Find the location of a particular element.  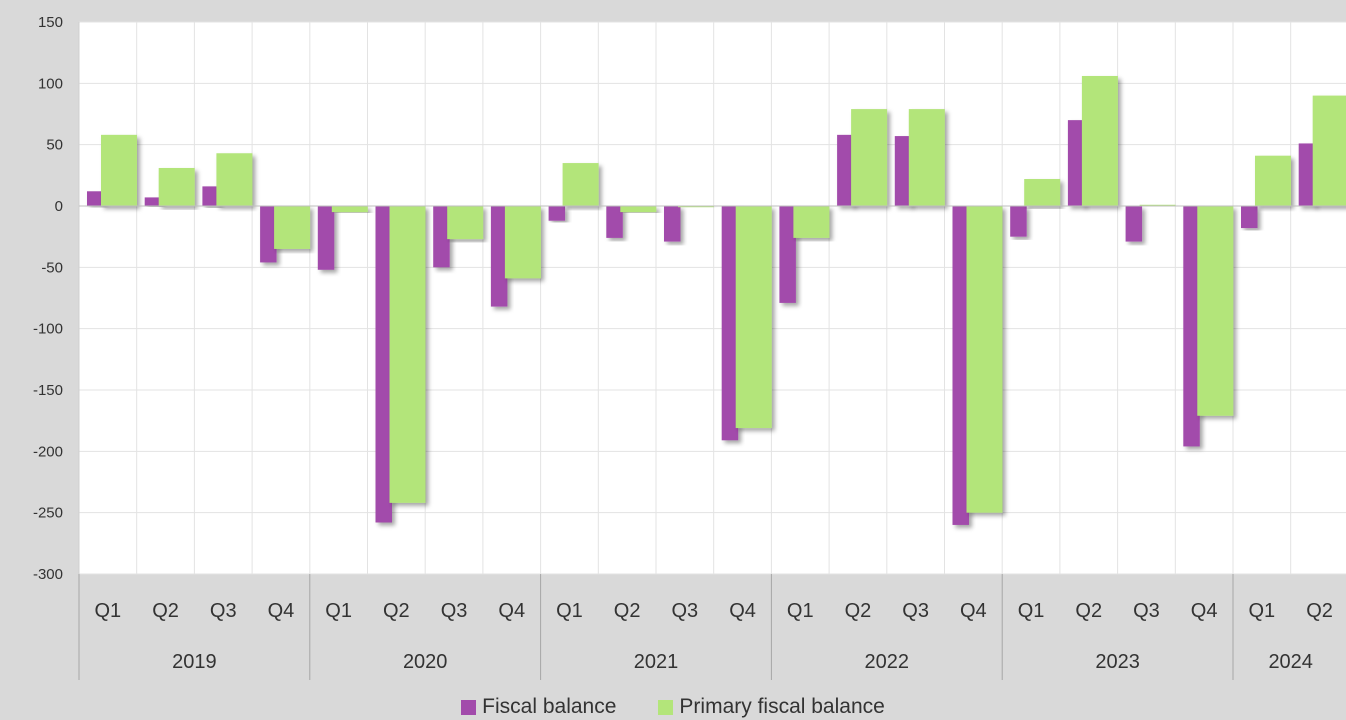

legend-label-primary-fiscal-balance: Primary fiscal balance is located at coordinates (782, 706).